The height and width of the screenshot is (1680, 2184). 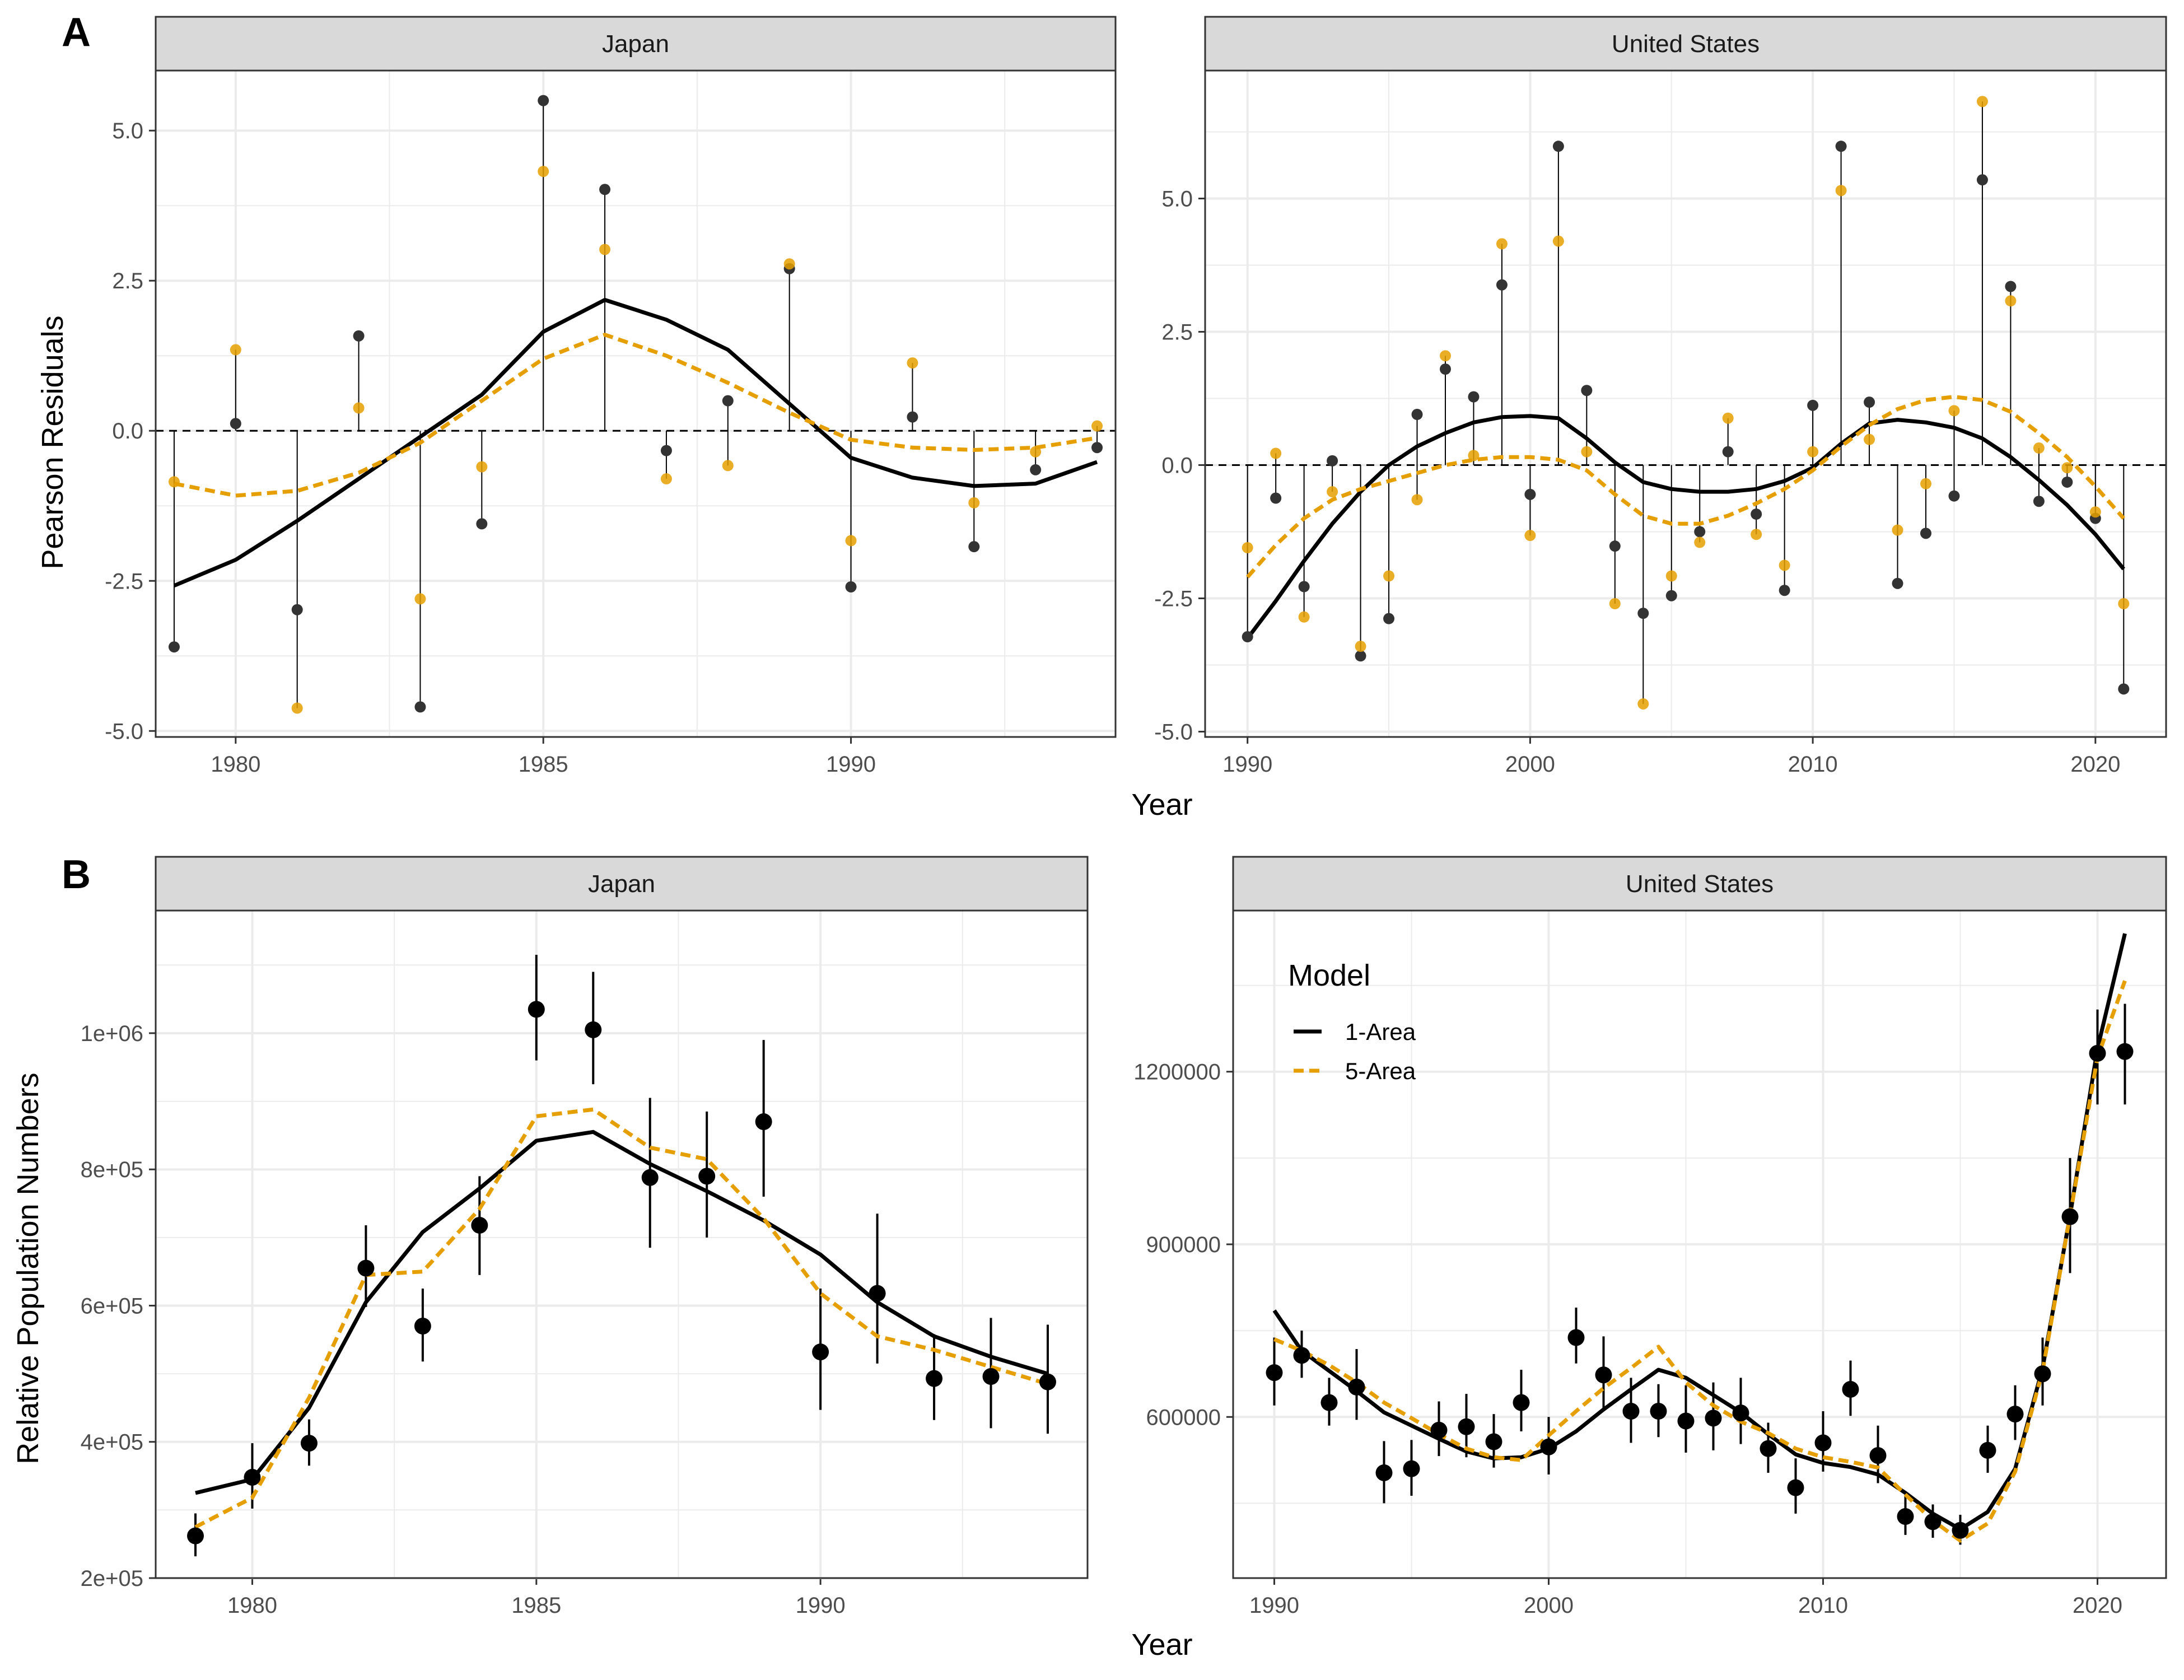 I want to click on panel-b-japan-strip, so click(x=622, y=884).